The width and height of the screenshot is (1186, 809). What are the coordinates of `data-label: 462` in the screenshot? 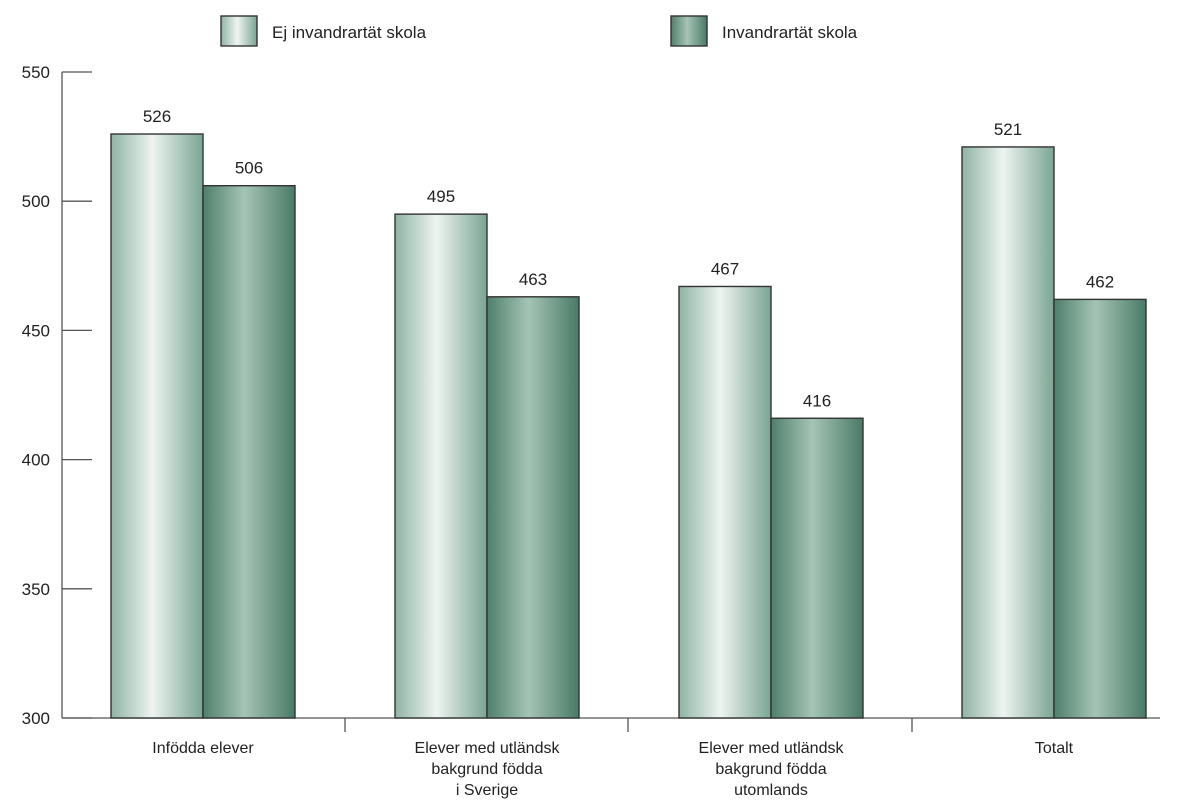 It's located at (1100, 281).